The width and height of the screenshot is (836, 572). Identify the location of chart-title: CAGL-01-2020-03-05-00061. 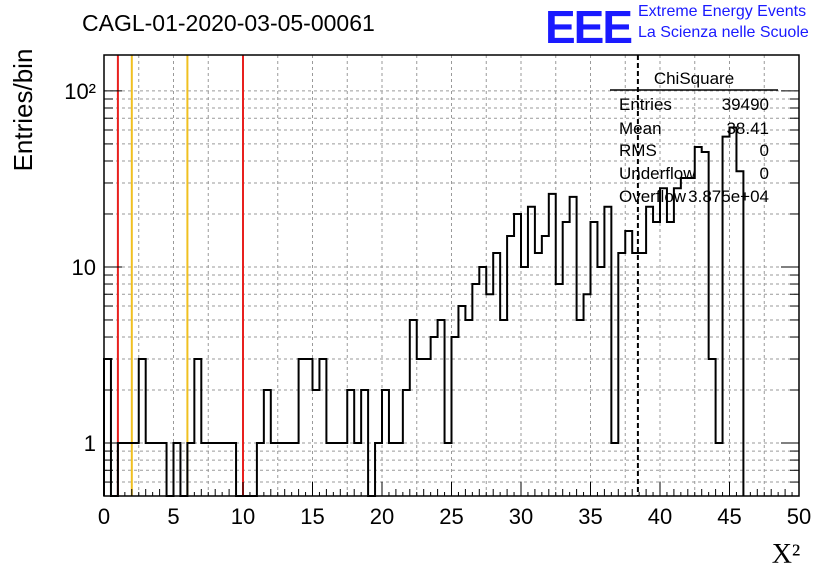
(228, 23).